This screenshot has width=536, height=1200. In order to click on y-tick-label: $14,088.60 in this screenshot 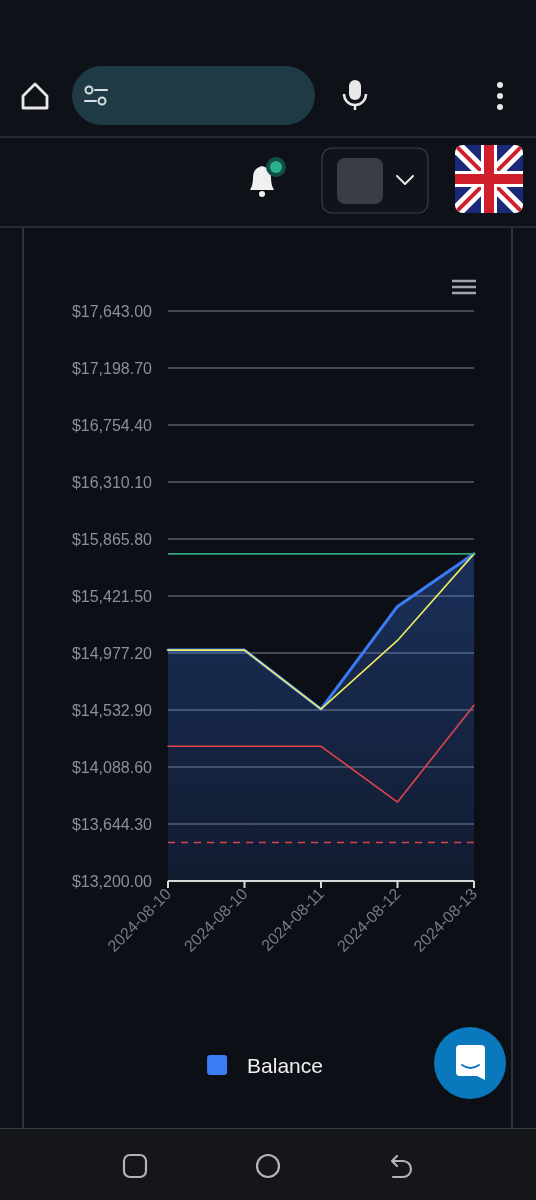, I will do `click(112, 767)`.